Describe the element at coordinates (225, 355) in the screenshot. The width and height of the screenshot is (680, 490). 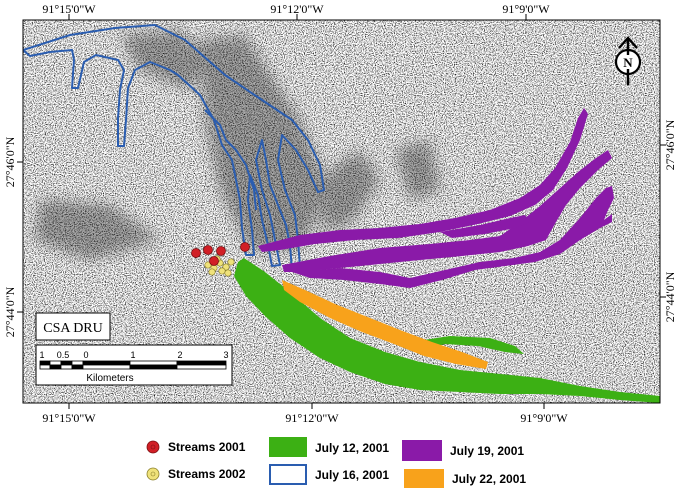
I see `scale-tick-3: 3` at that location.